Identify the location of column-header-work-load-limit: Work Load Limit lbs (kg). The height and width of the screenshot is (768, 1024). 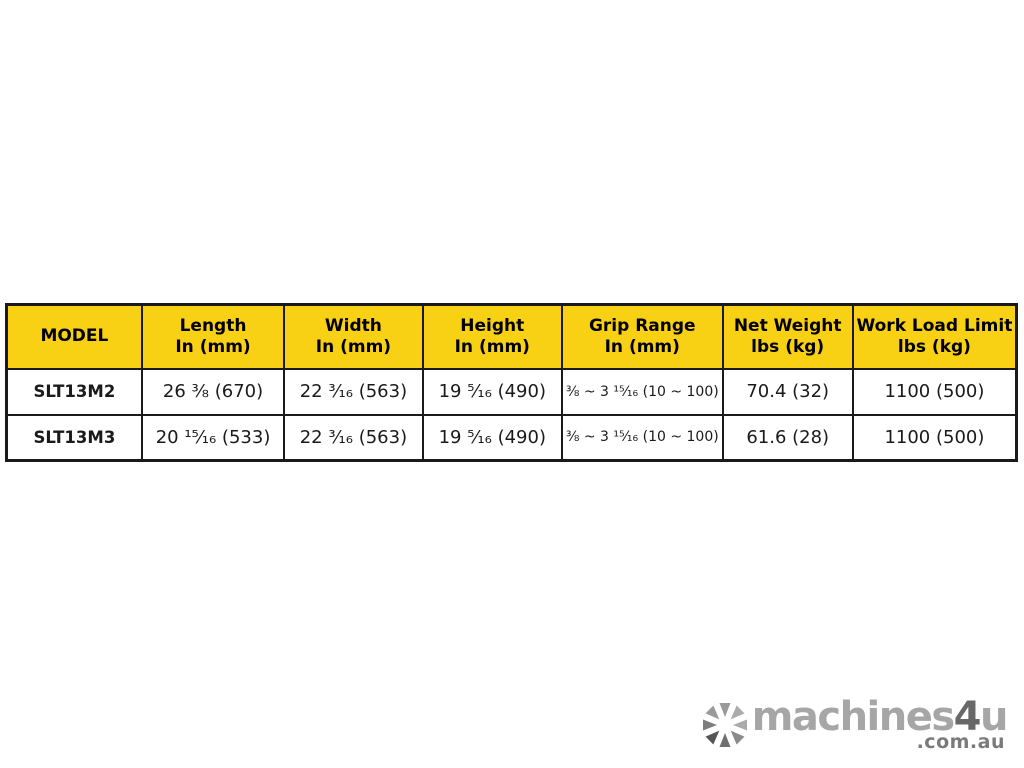
(934, 336).